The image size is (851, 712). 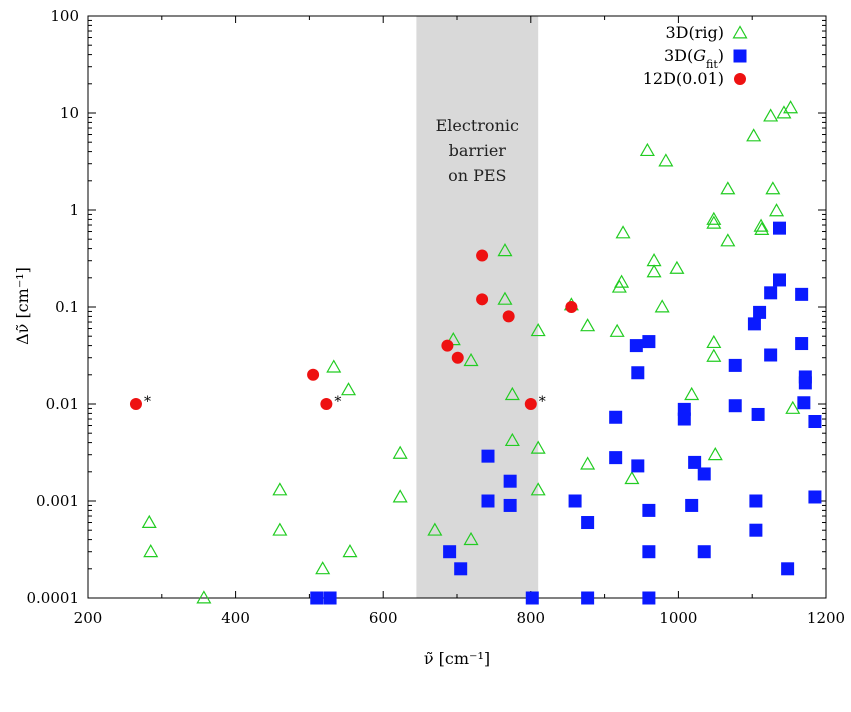 I want to click on x-tick-label: 400, so click(x=235, y=618).